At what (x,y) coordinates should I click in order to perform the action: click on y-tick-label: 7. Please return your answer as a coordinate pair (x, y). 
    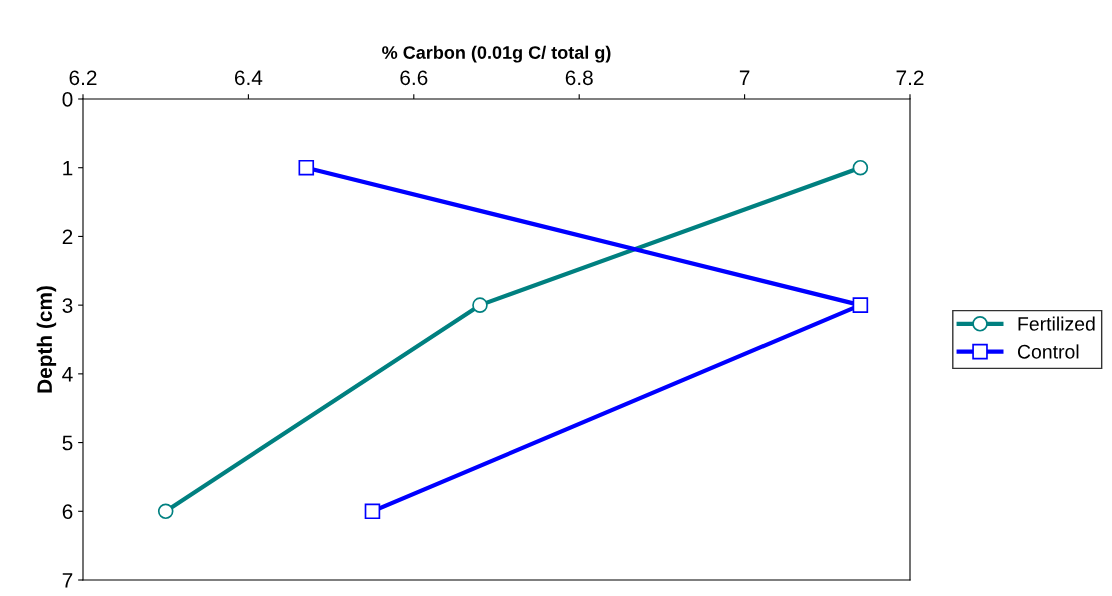
    Looking at the image, I should click on (67, 580).